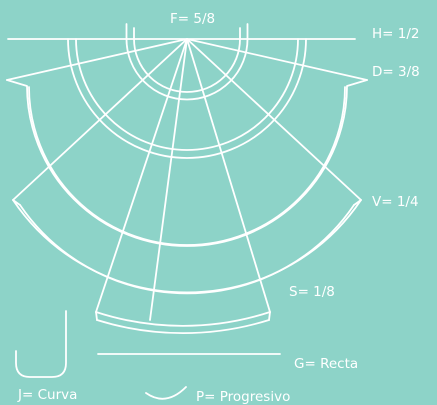  I want to click on arc-f-inner, so click(187, 60).